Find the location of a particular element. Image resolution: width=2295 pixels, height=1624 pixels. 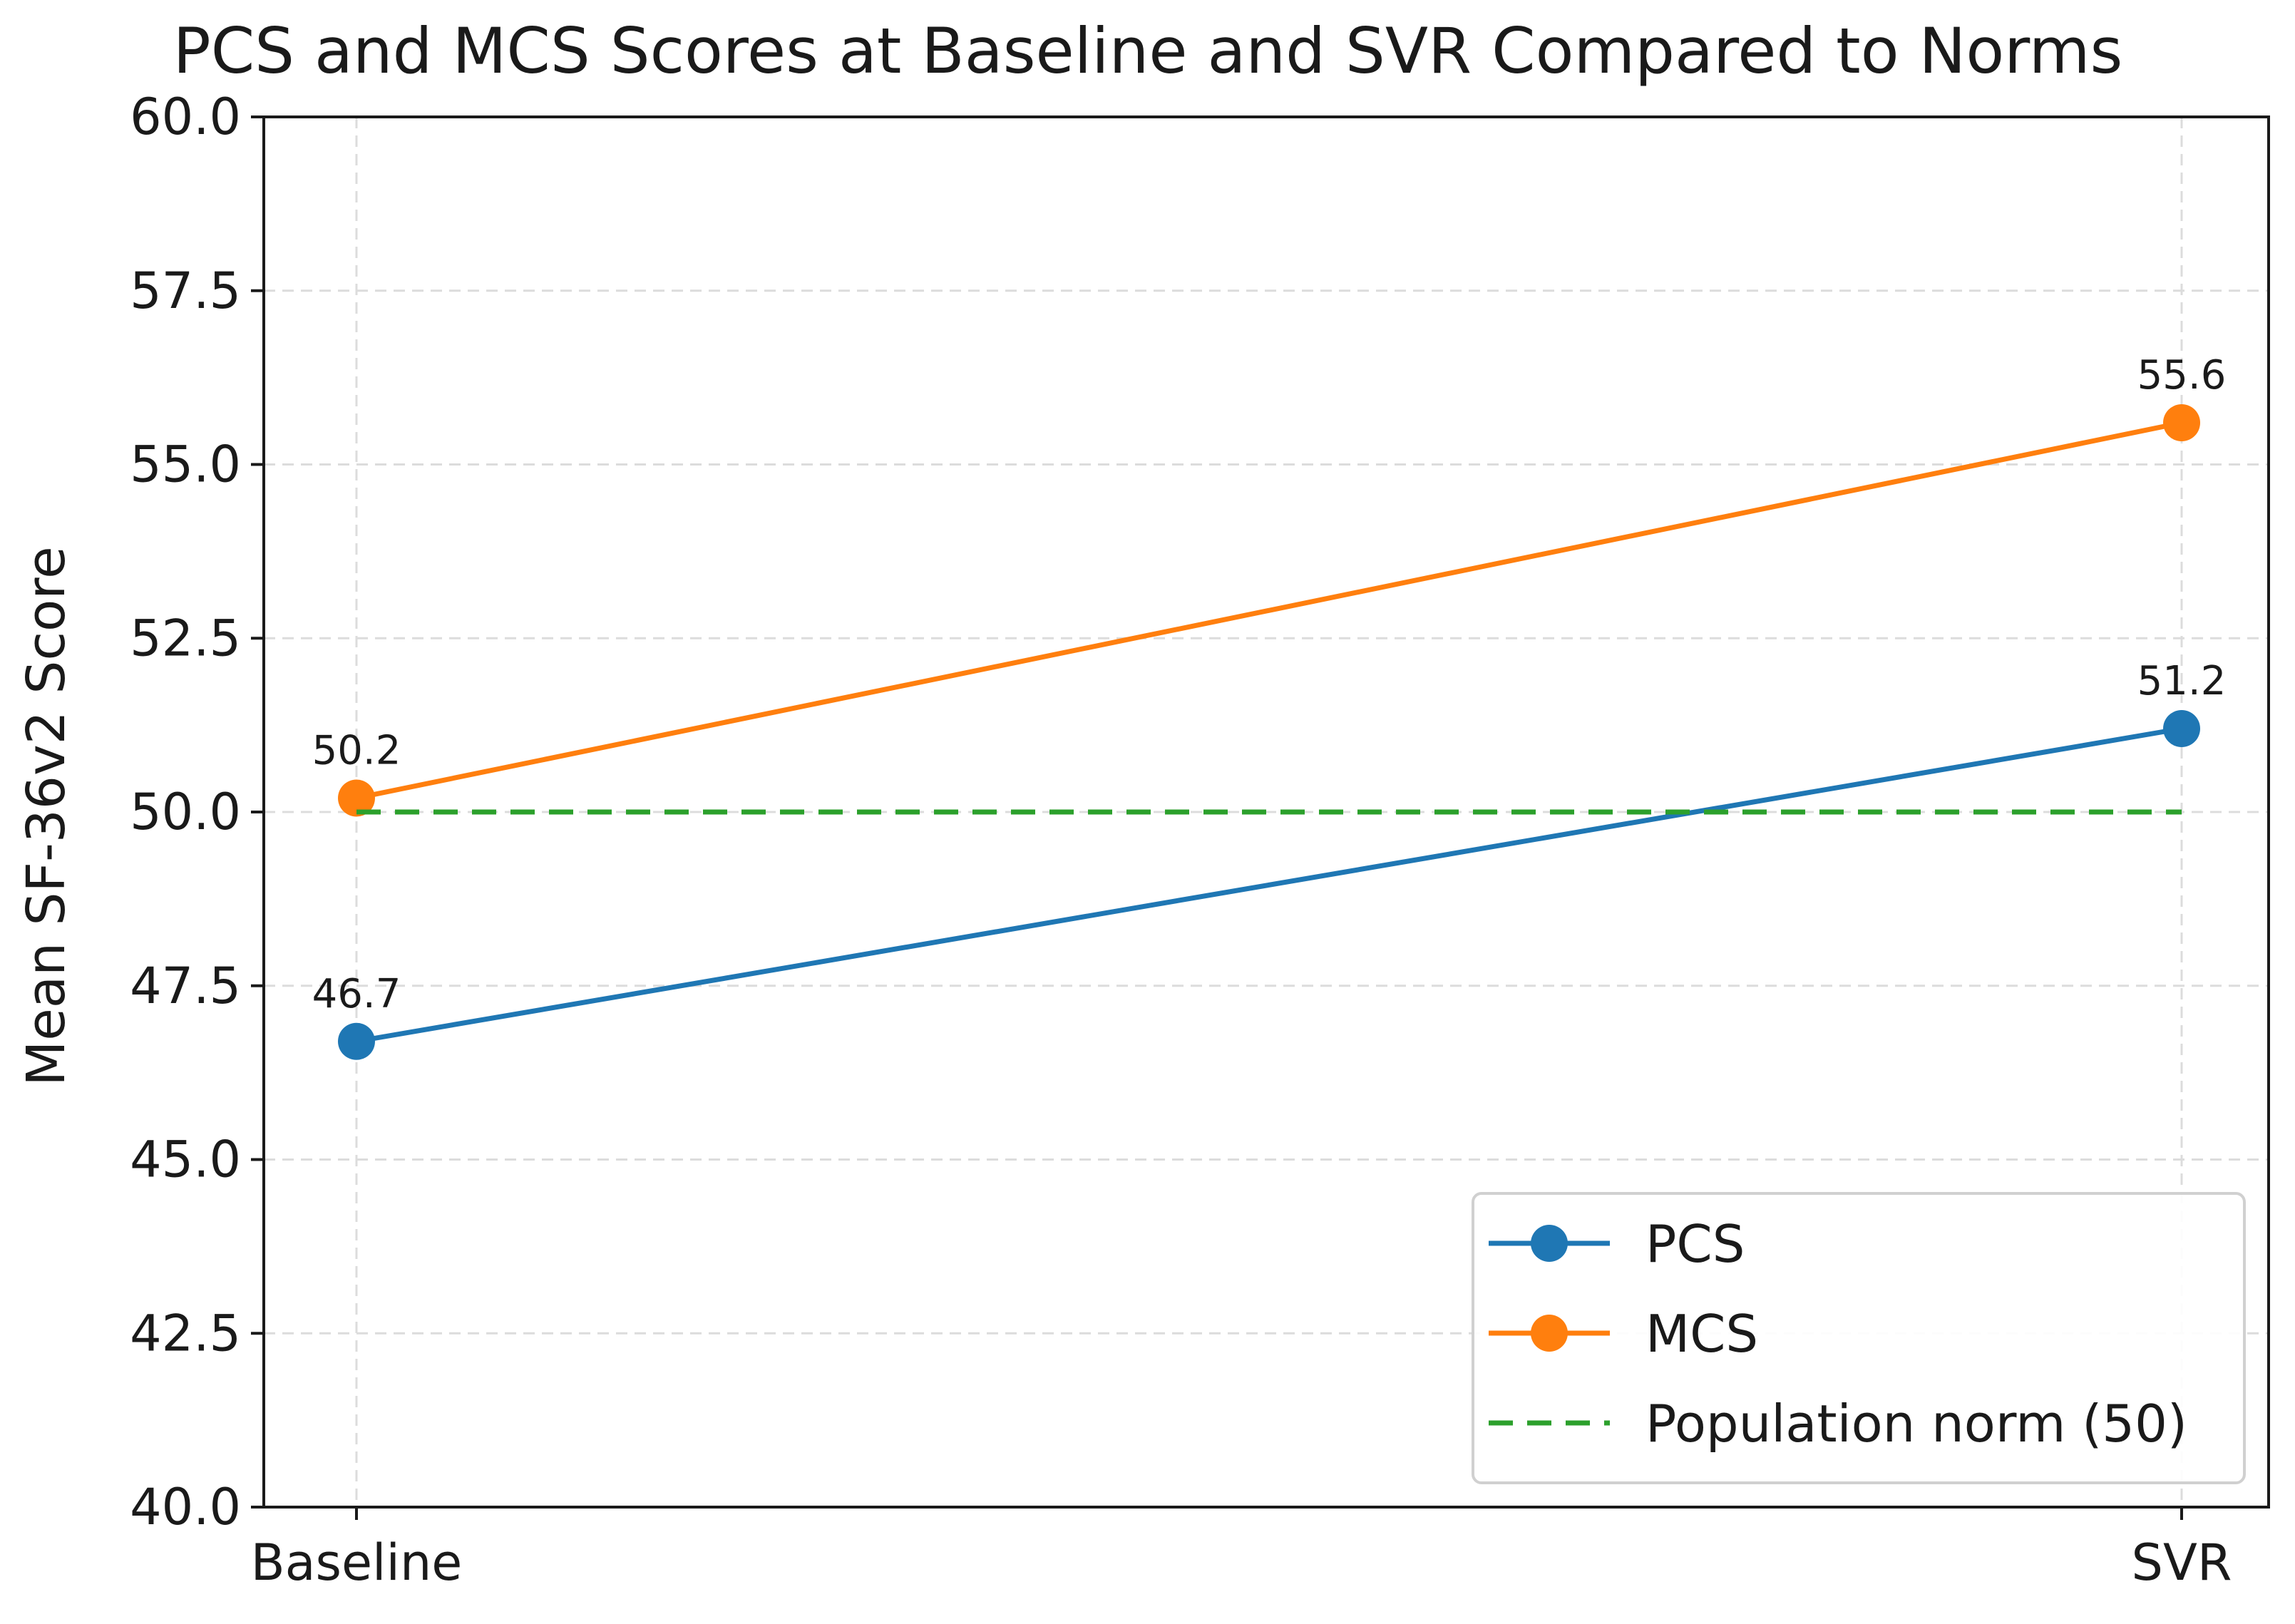

legend: PCS MCS Population norm (50) is located at coordinates (1859, 1338).